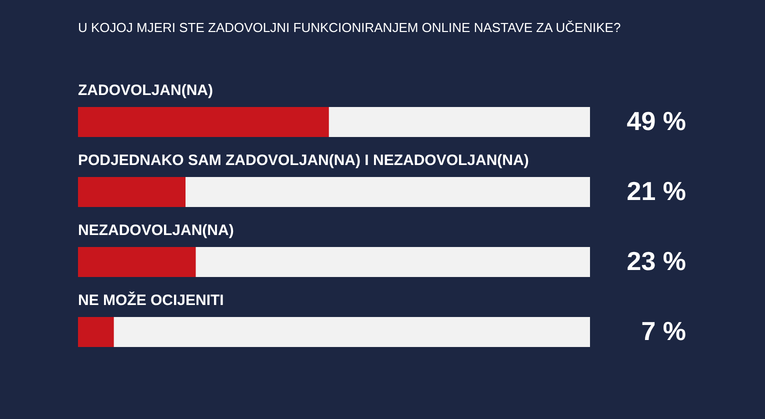 The height and width of the screenshot is (419, 765). I want to click on data-label: 7 %, so click(663, 331).